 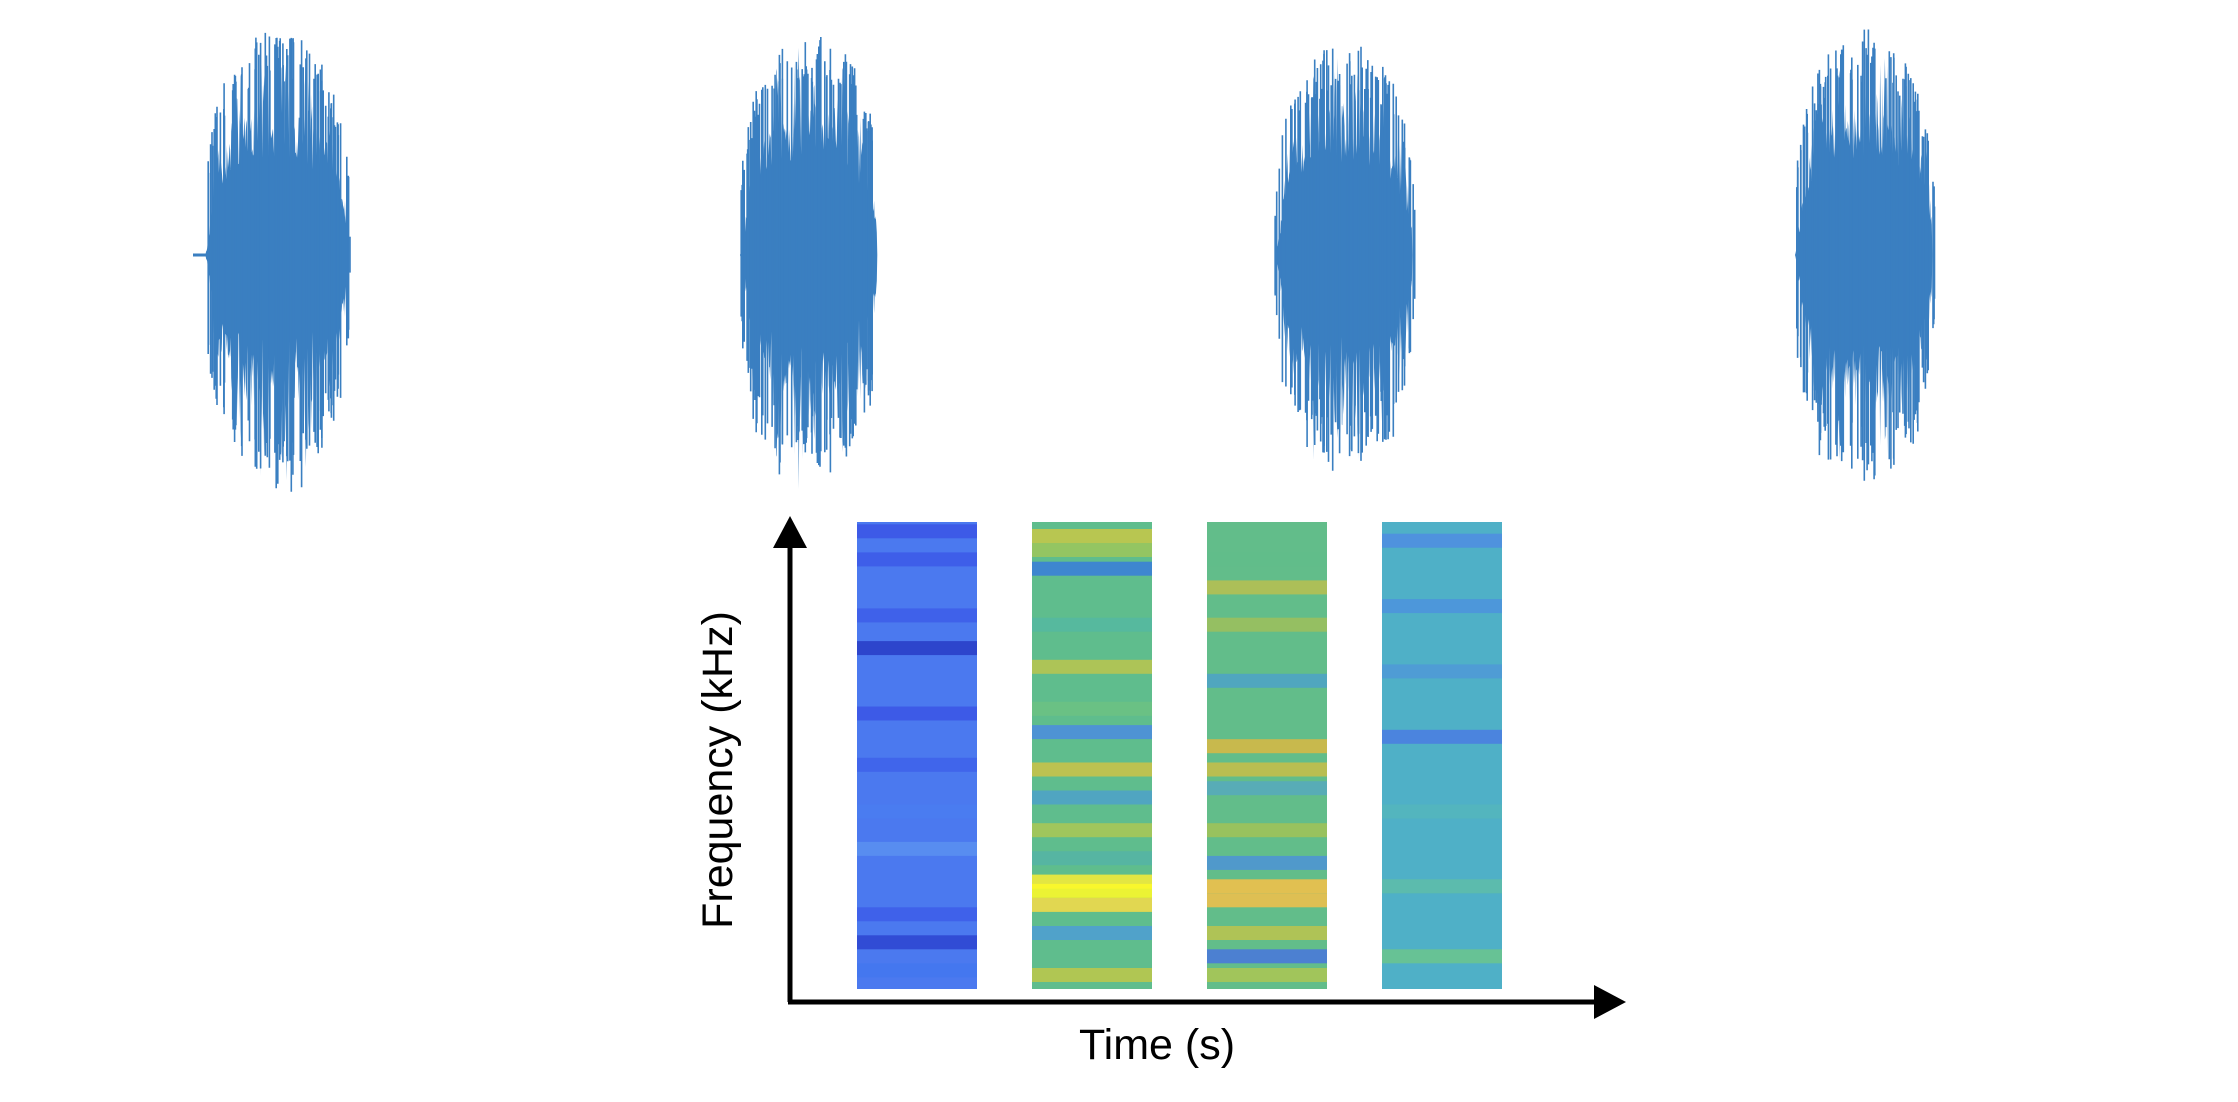 I want to click on spectrogram-columns, so click(x=1179, y=755).